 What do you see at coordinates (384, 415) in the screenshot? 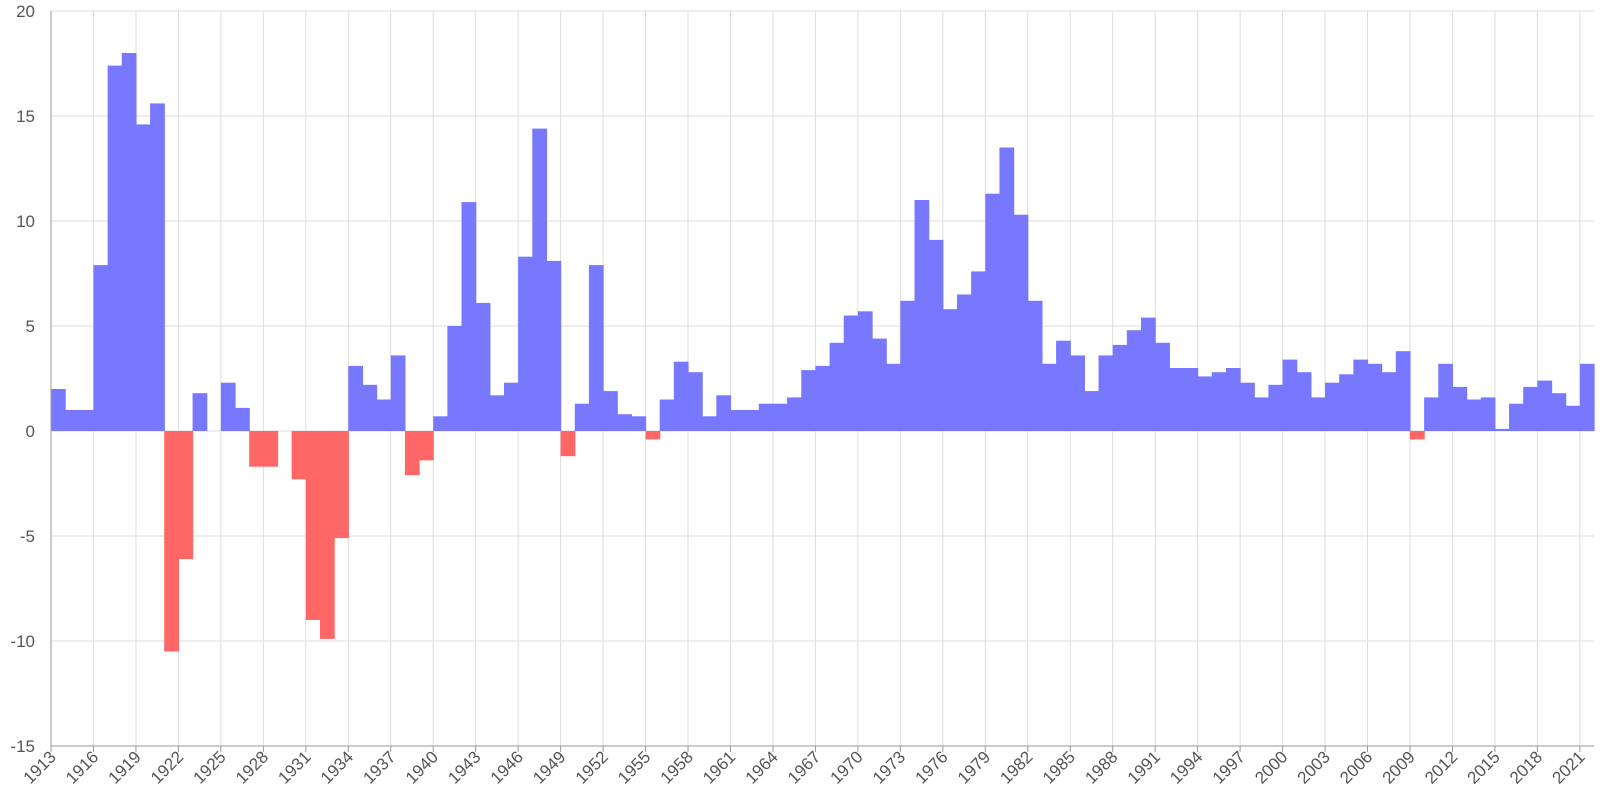
I see `bar-1936` at bounding box center [384, 415].